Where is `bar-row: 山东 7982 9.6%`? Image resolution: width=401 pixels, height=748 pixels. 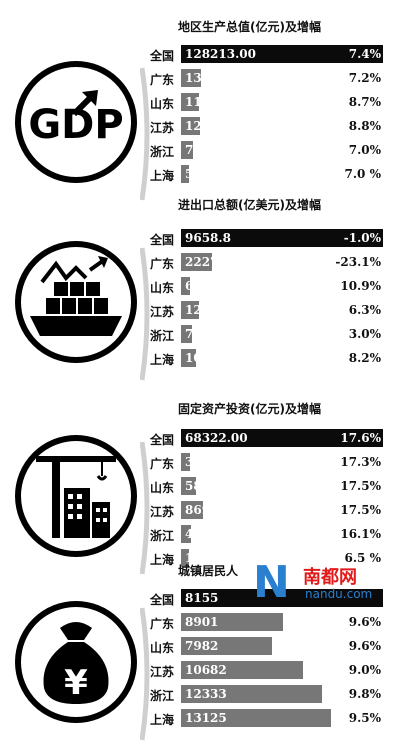 bar-row: 山东 7982 9.6% is located at coordinates (200, 647).